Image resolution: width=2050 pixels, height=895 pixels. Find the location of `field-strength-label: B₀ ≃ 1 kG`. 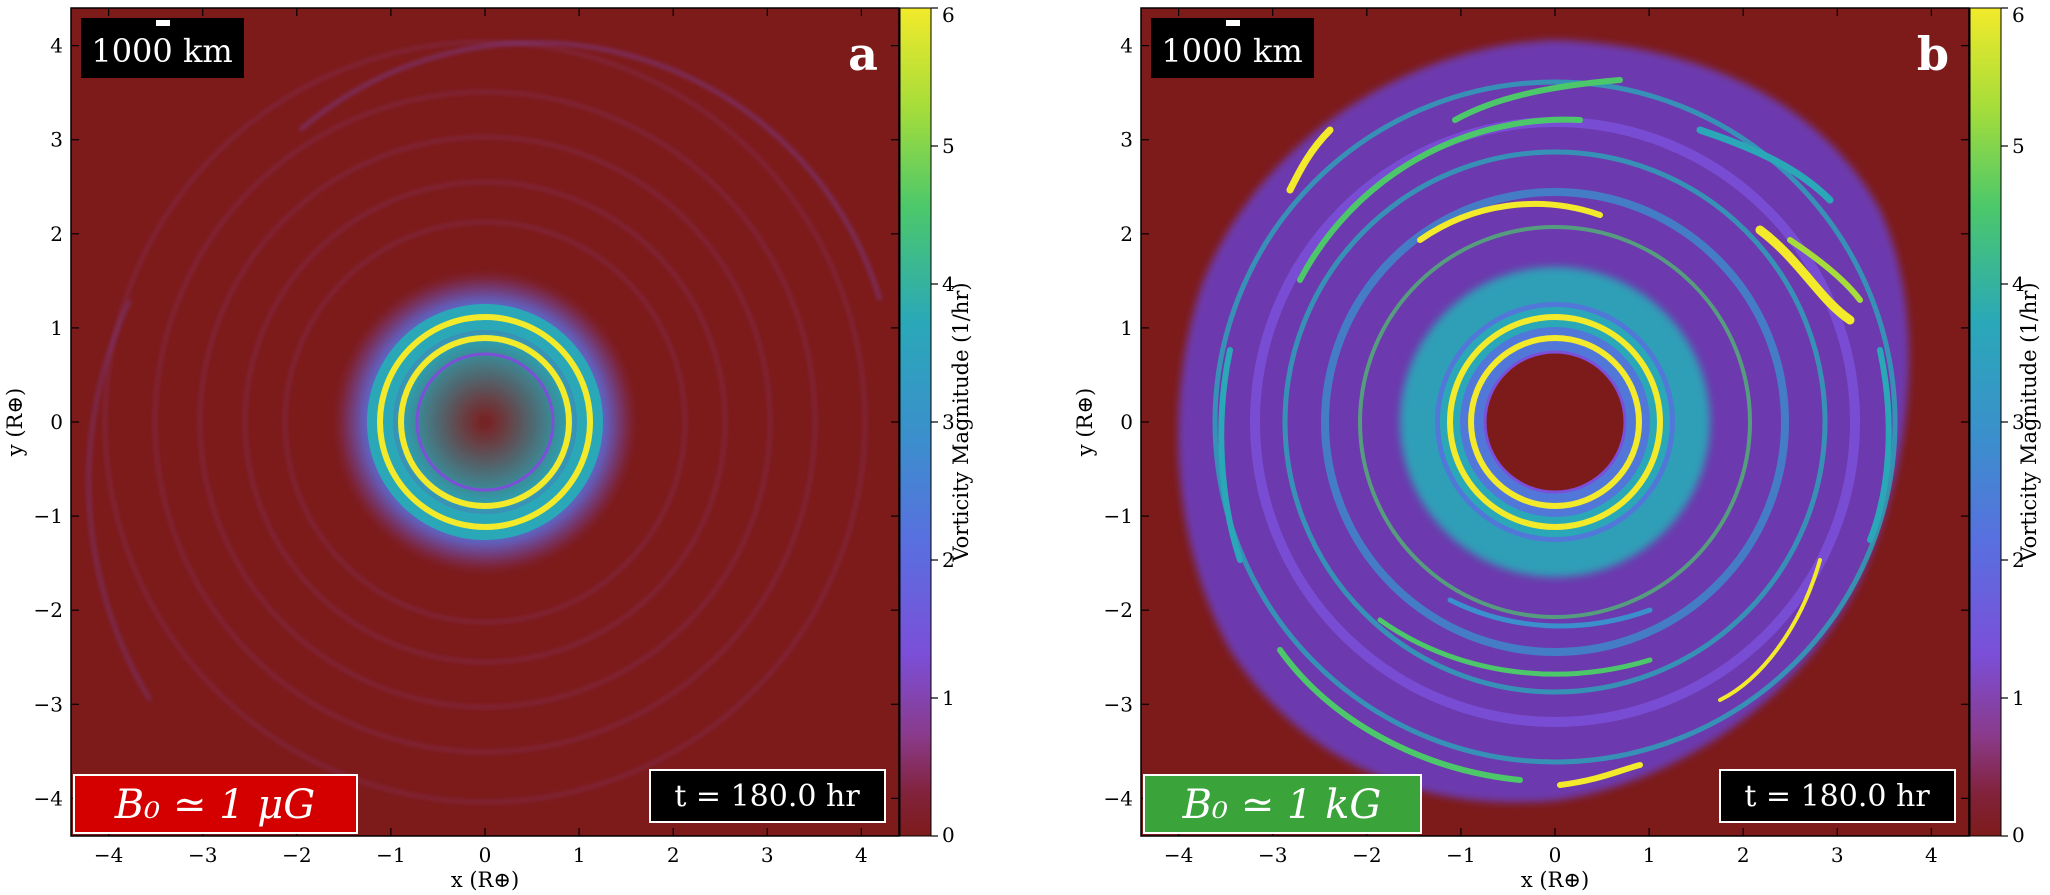

field-strength-label: B₀ ≃ 1 kG is located at coordinates (1282, 805).